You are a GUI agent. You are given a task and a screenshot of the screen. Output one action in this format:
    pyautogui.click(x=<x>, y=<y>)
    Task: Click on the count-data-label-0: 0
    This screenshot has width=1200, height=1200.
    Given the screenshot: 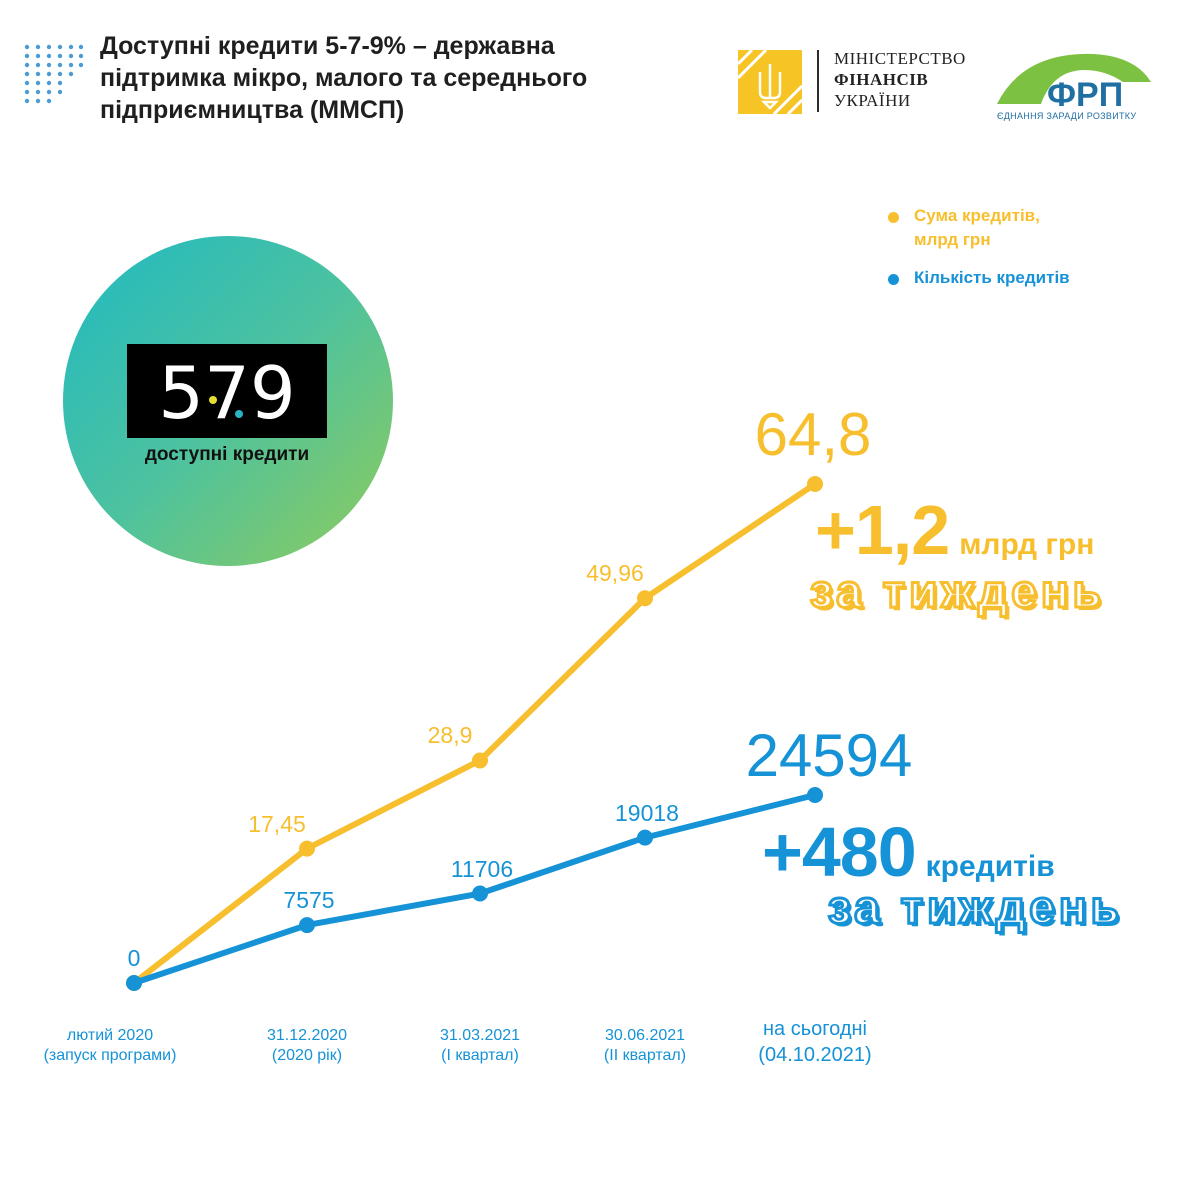 What is the action you would take?
    pyautogui.click(x=134, y=958)
    